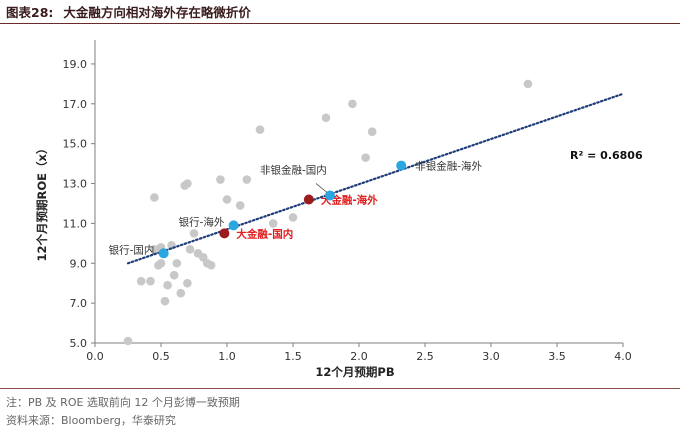 Image resolution: width=680 pixels, height=431 pixels. Describe the element at coordinates (75, 223) in the screenshot. I see `y-tick-label: 11.0` at that location.